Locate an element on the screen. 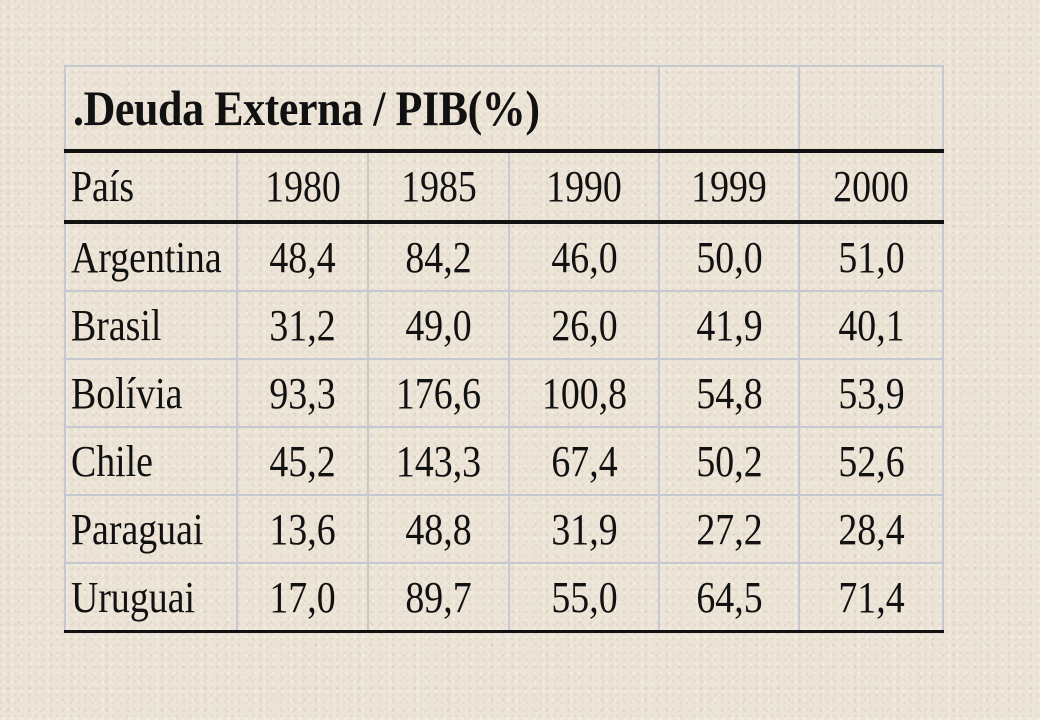  value-cell: 28,4 is located at coordinates (871, 529).